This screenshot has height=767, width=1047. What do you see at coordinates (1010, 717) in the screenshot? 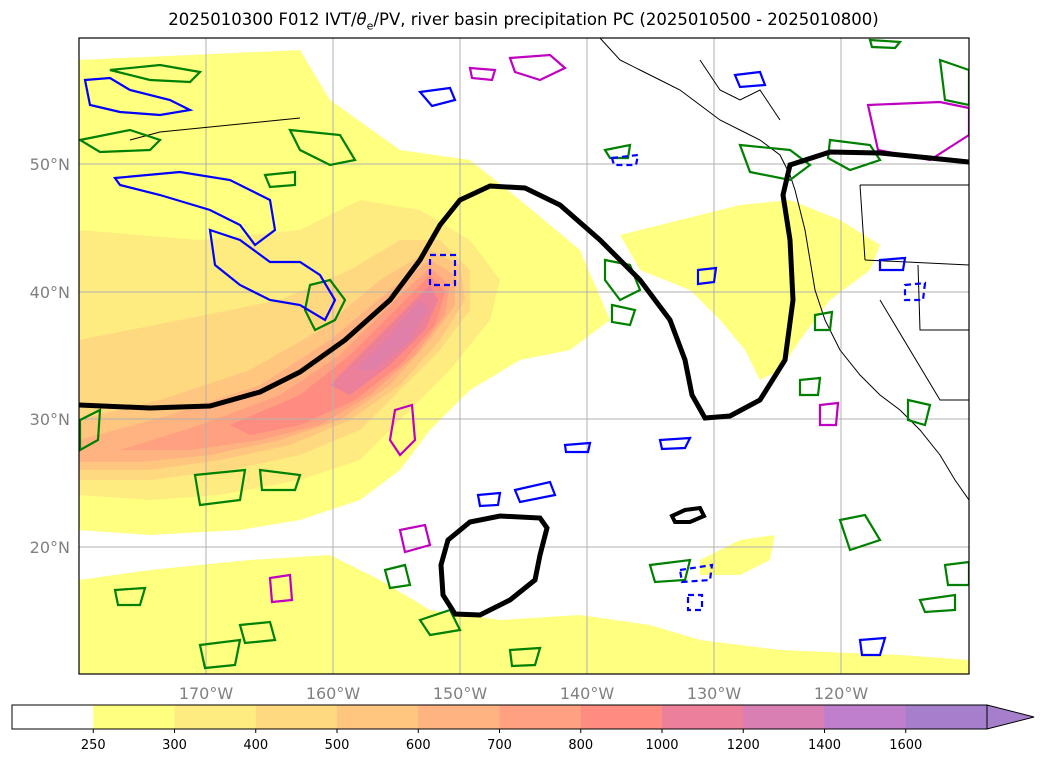
I see `colorbar-extend-arrow` at bounding box center [1010, 717].